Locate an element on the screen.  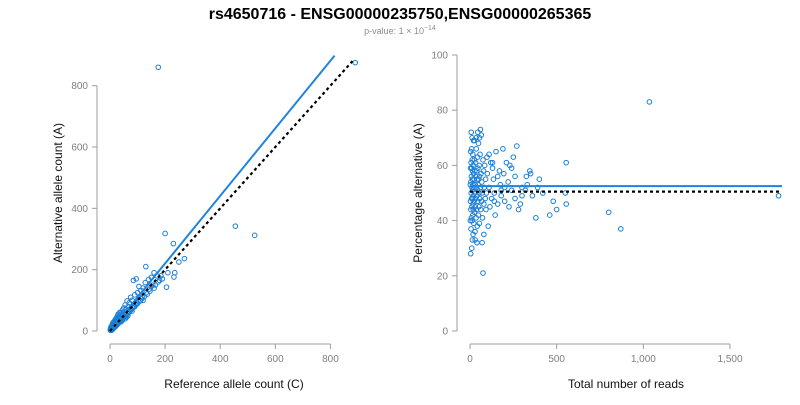
x-tick-label: 800 is located at coordinates (330, 359).